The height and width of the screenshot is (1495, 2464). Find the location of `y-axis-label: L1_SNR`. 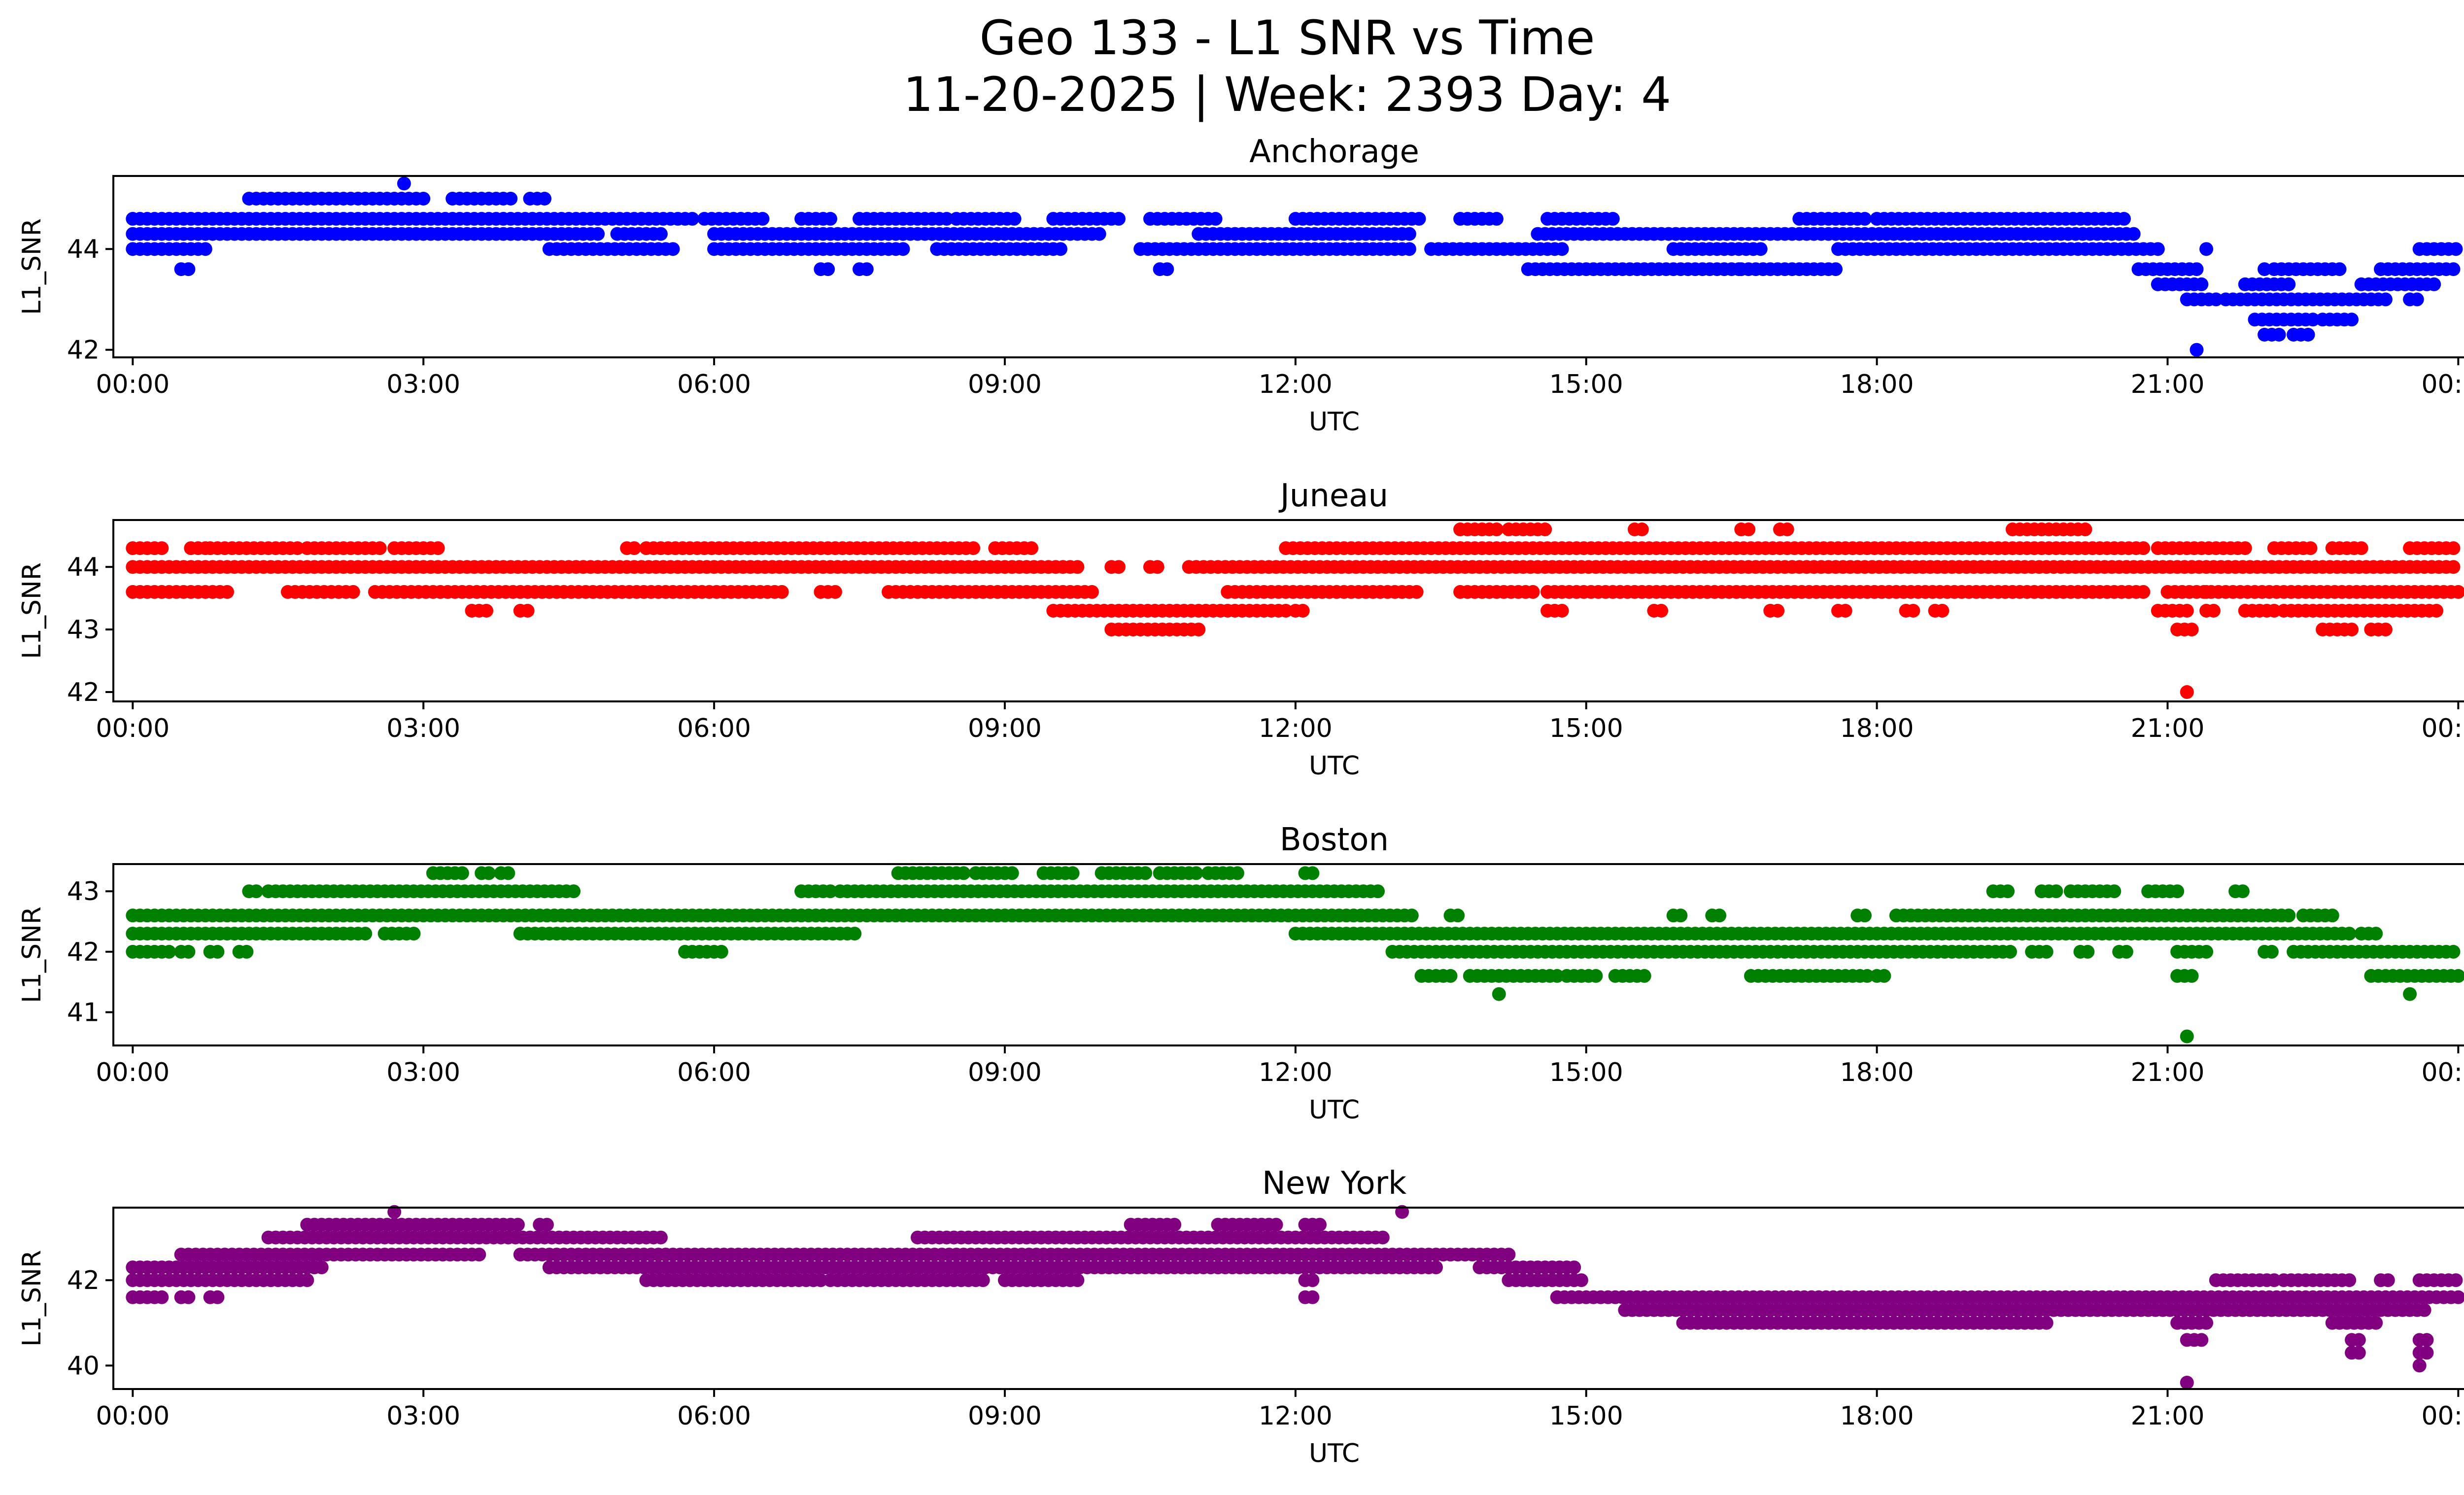

y-axis-label: L1_SNR is located at coordinates (32, 266).